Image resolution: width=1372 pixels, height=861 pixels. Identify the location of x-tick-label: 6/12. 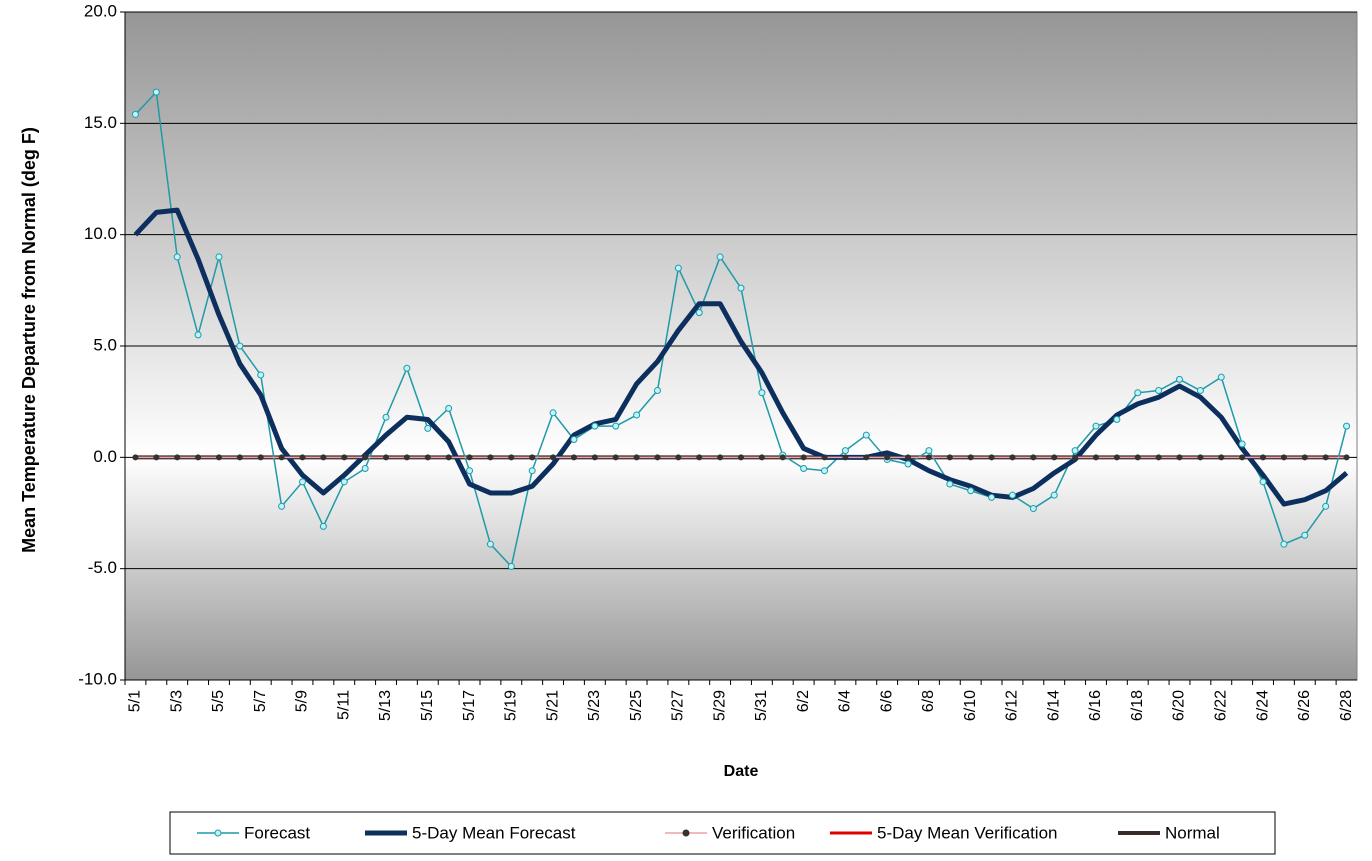
(1012, 705).